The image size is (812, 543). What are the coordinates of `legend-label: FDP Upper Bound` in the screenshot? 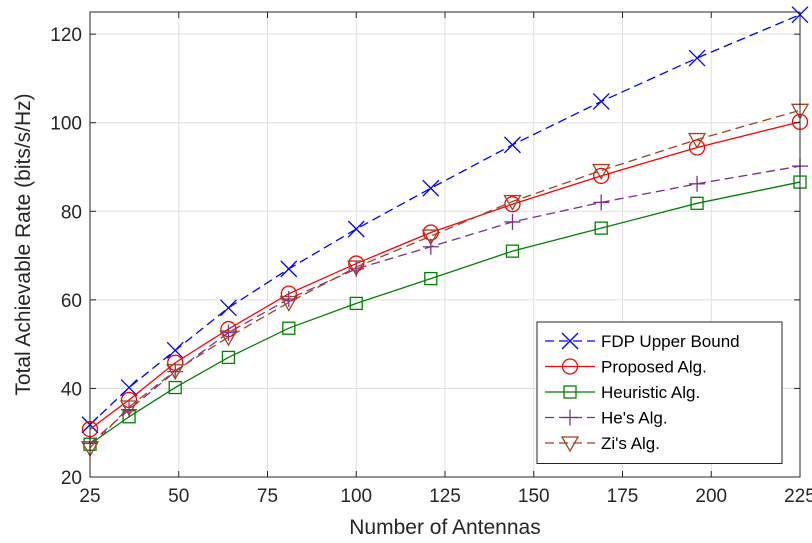 It's located at (670, 341).